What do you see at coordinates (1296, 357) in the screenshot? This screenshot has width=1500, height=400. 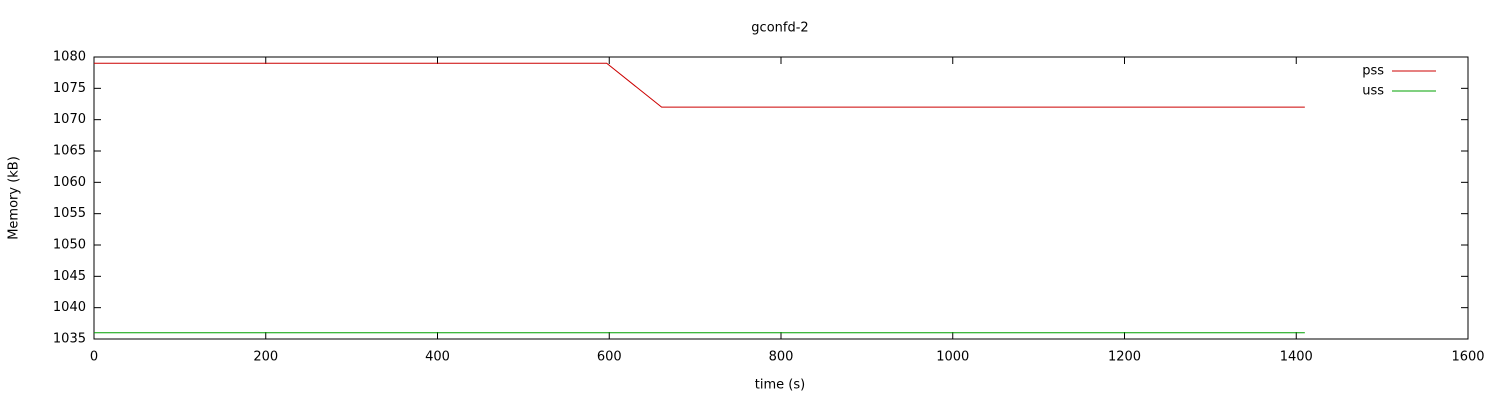 I see `x-tick-label: 1400` at bounding box center [1296, 357].